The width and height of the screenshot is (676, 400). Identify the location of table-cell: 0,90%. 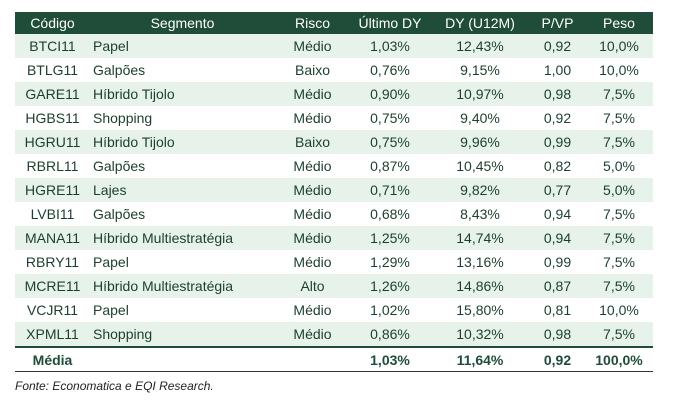
(390, 94).